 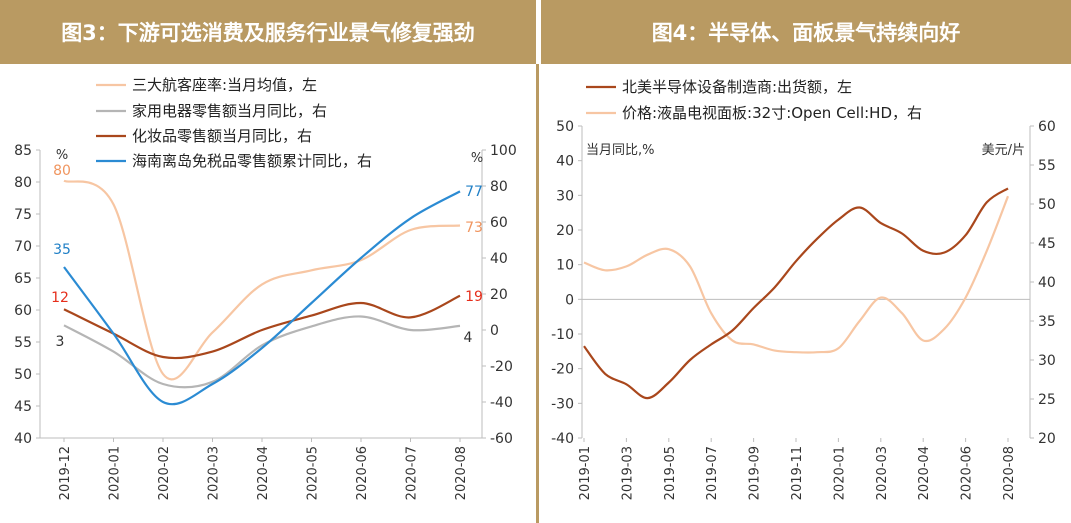 I want to click on x-tick-label: 2019-05, so click(x=670, y=473).